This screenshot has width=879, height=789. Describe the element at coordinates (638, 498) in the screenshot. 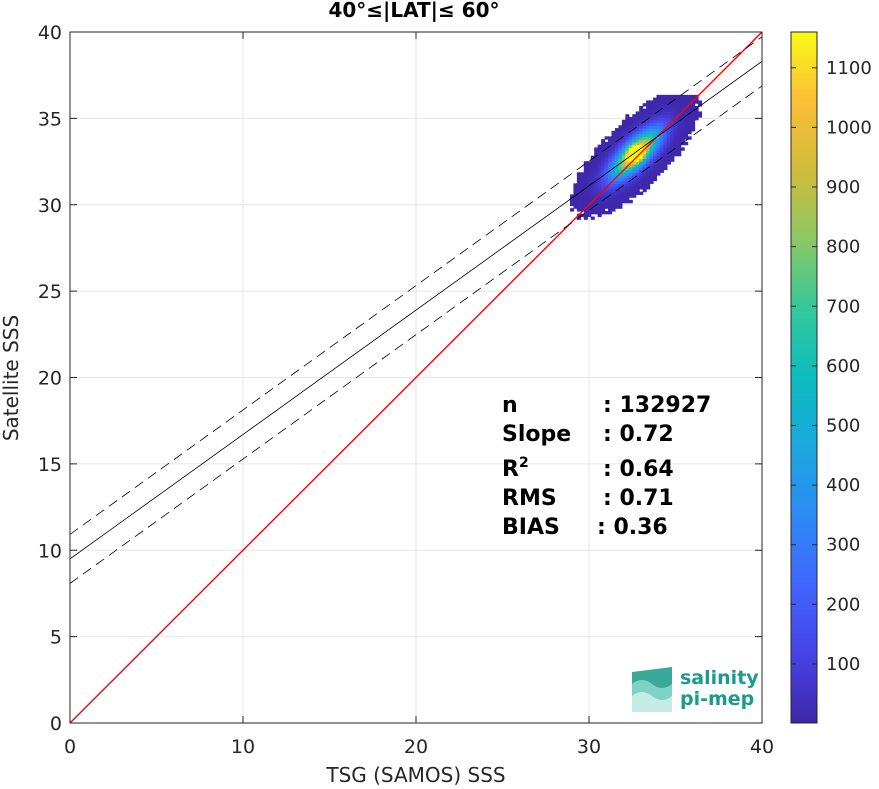

I see `stat-value-rms: : 0.71` at that location.